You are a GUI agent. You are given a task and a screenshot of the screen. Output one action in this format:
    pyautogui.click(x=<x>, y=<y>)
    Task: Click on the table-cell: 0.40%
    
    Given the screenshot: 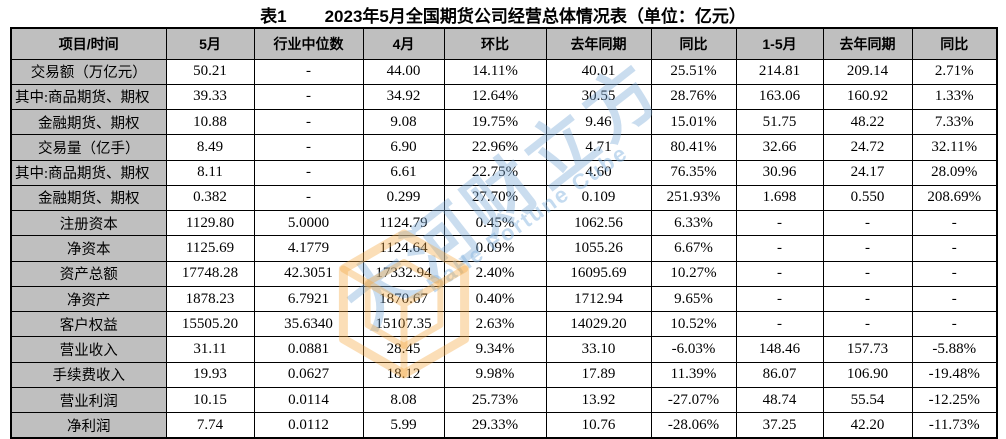 What is the action you would take?
    pyautogui.click(x=495, y=299)
    